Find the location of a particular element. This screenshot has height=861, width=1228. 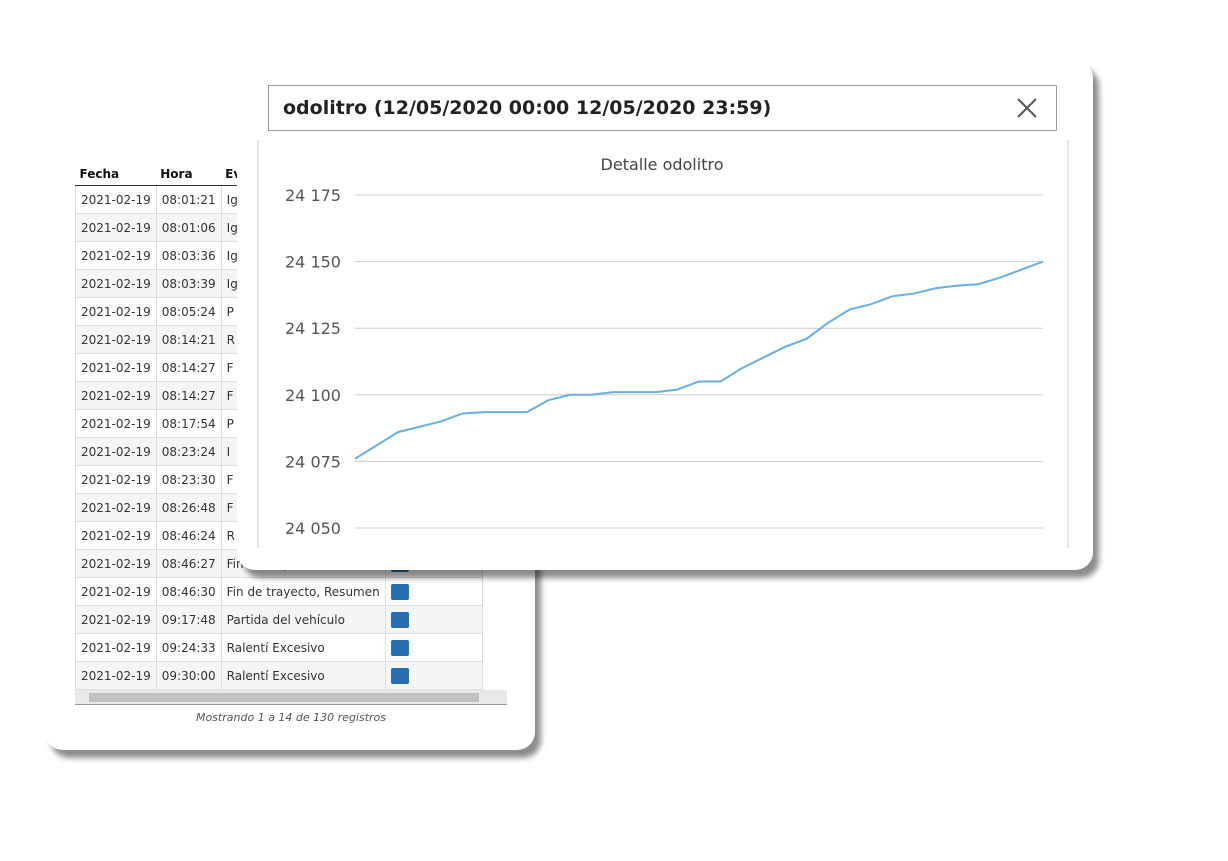

table-cell: 08:26:48 is located at coordinates (188, 507).